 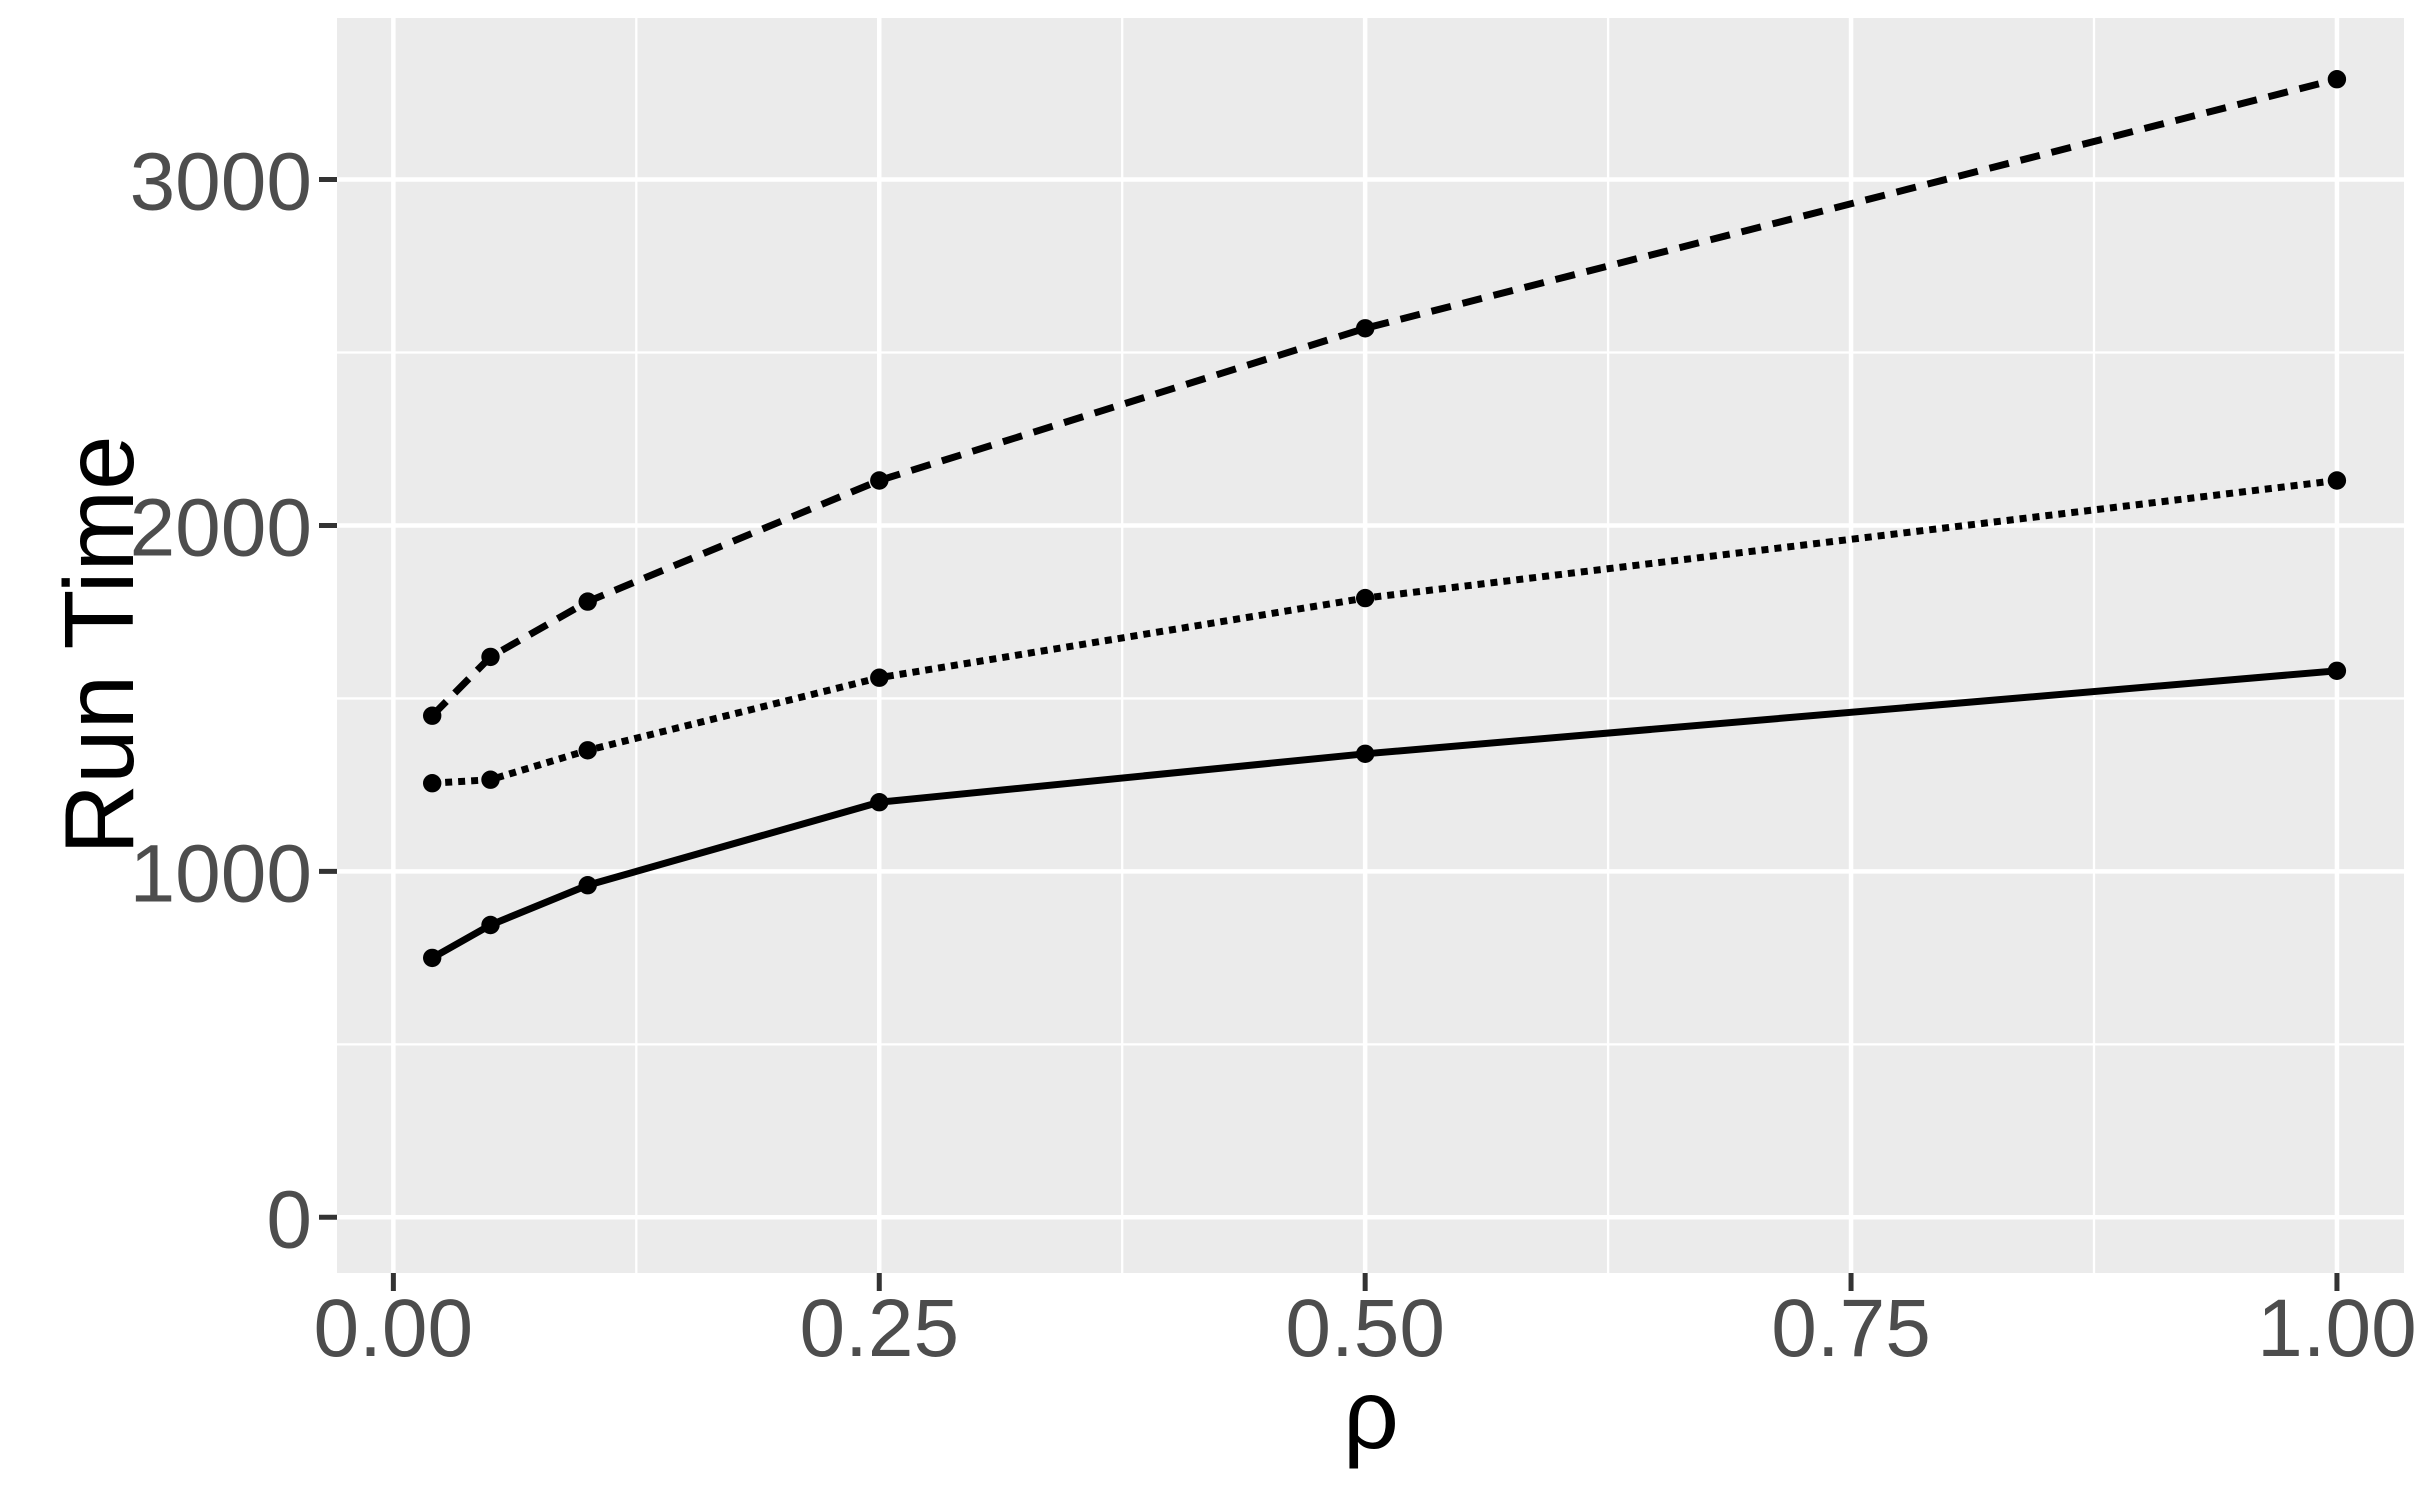 What do you see at coordinates (221, 182) in the screenshot?
I see `y-tick-label: 3000` at bounding box center [221, 182].